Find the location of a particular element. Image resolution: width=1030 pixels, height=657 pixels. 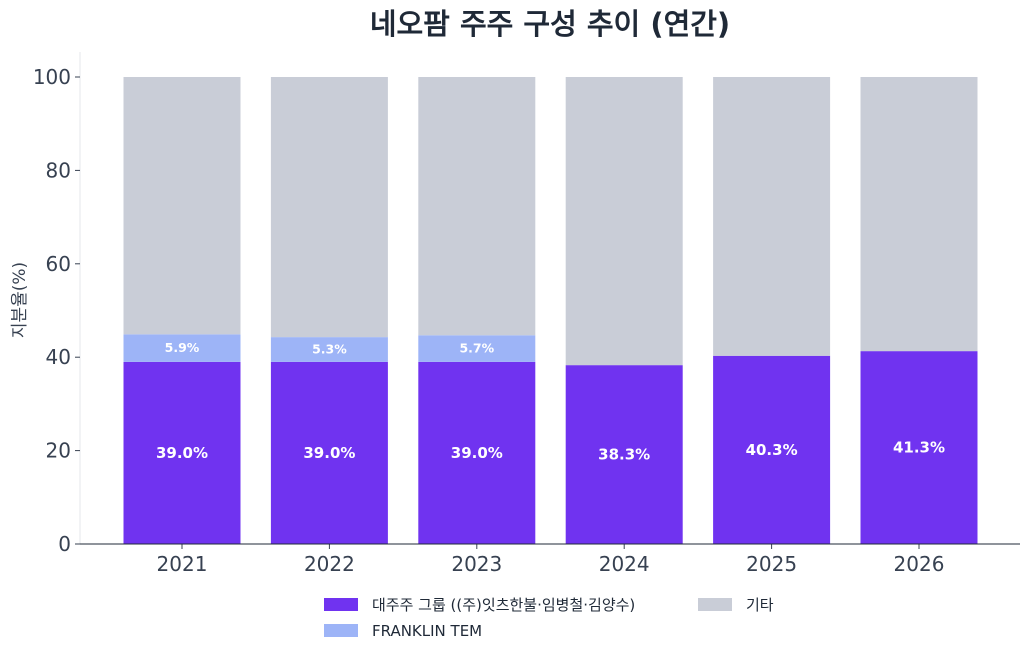

x-tick-label: 2021 is located at coordinates (182, 564).